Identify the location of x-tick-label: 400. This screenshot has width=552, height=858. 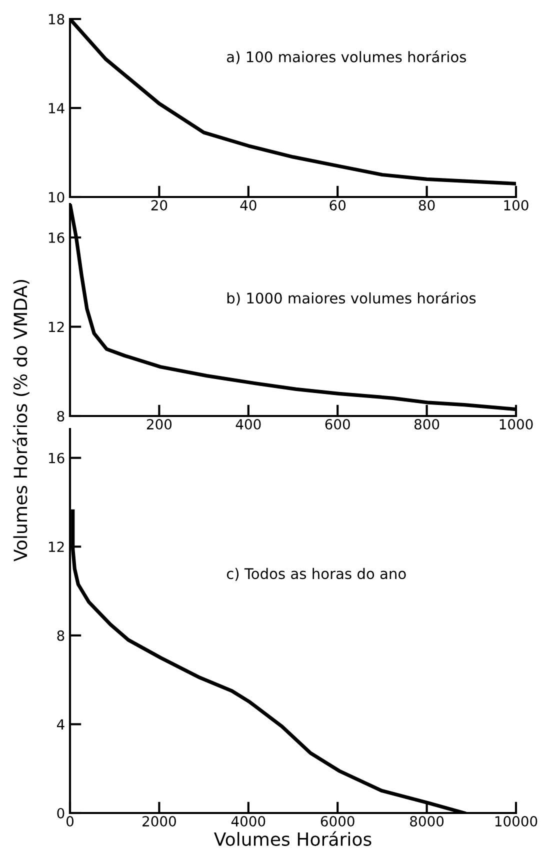
(248, 424).